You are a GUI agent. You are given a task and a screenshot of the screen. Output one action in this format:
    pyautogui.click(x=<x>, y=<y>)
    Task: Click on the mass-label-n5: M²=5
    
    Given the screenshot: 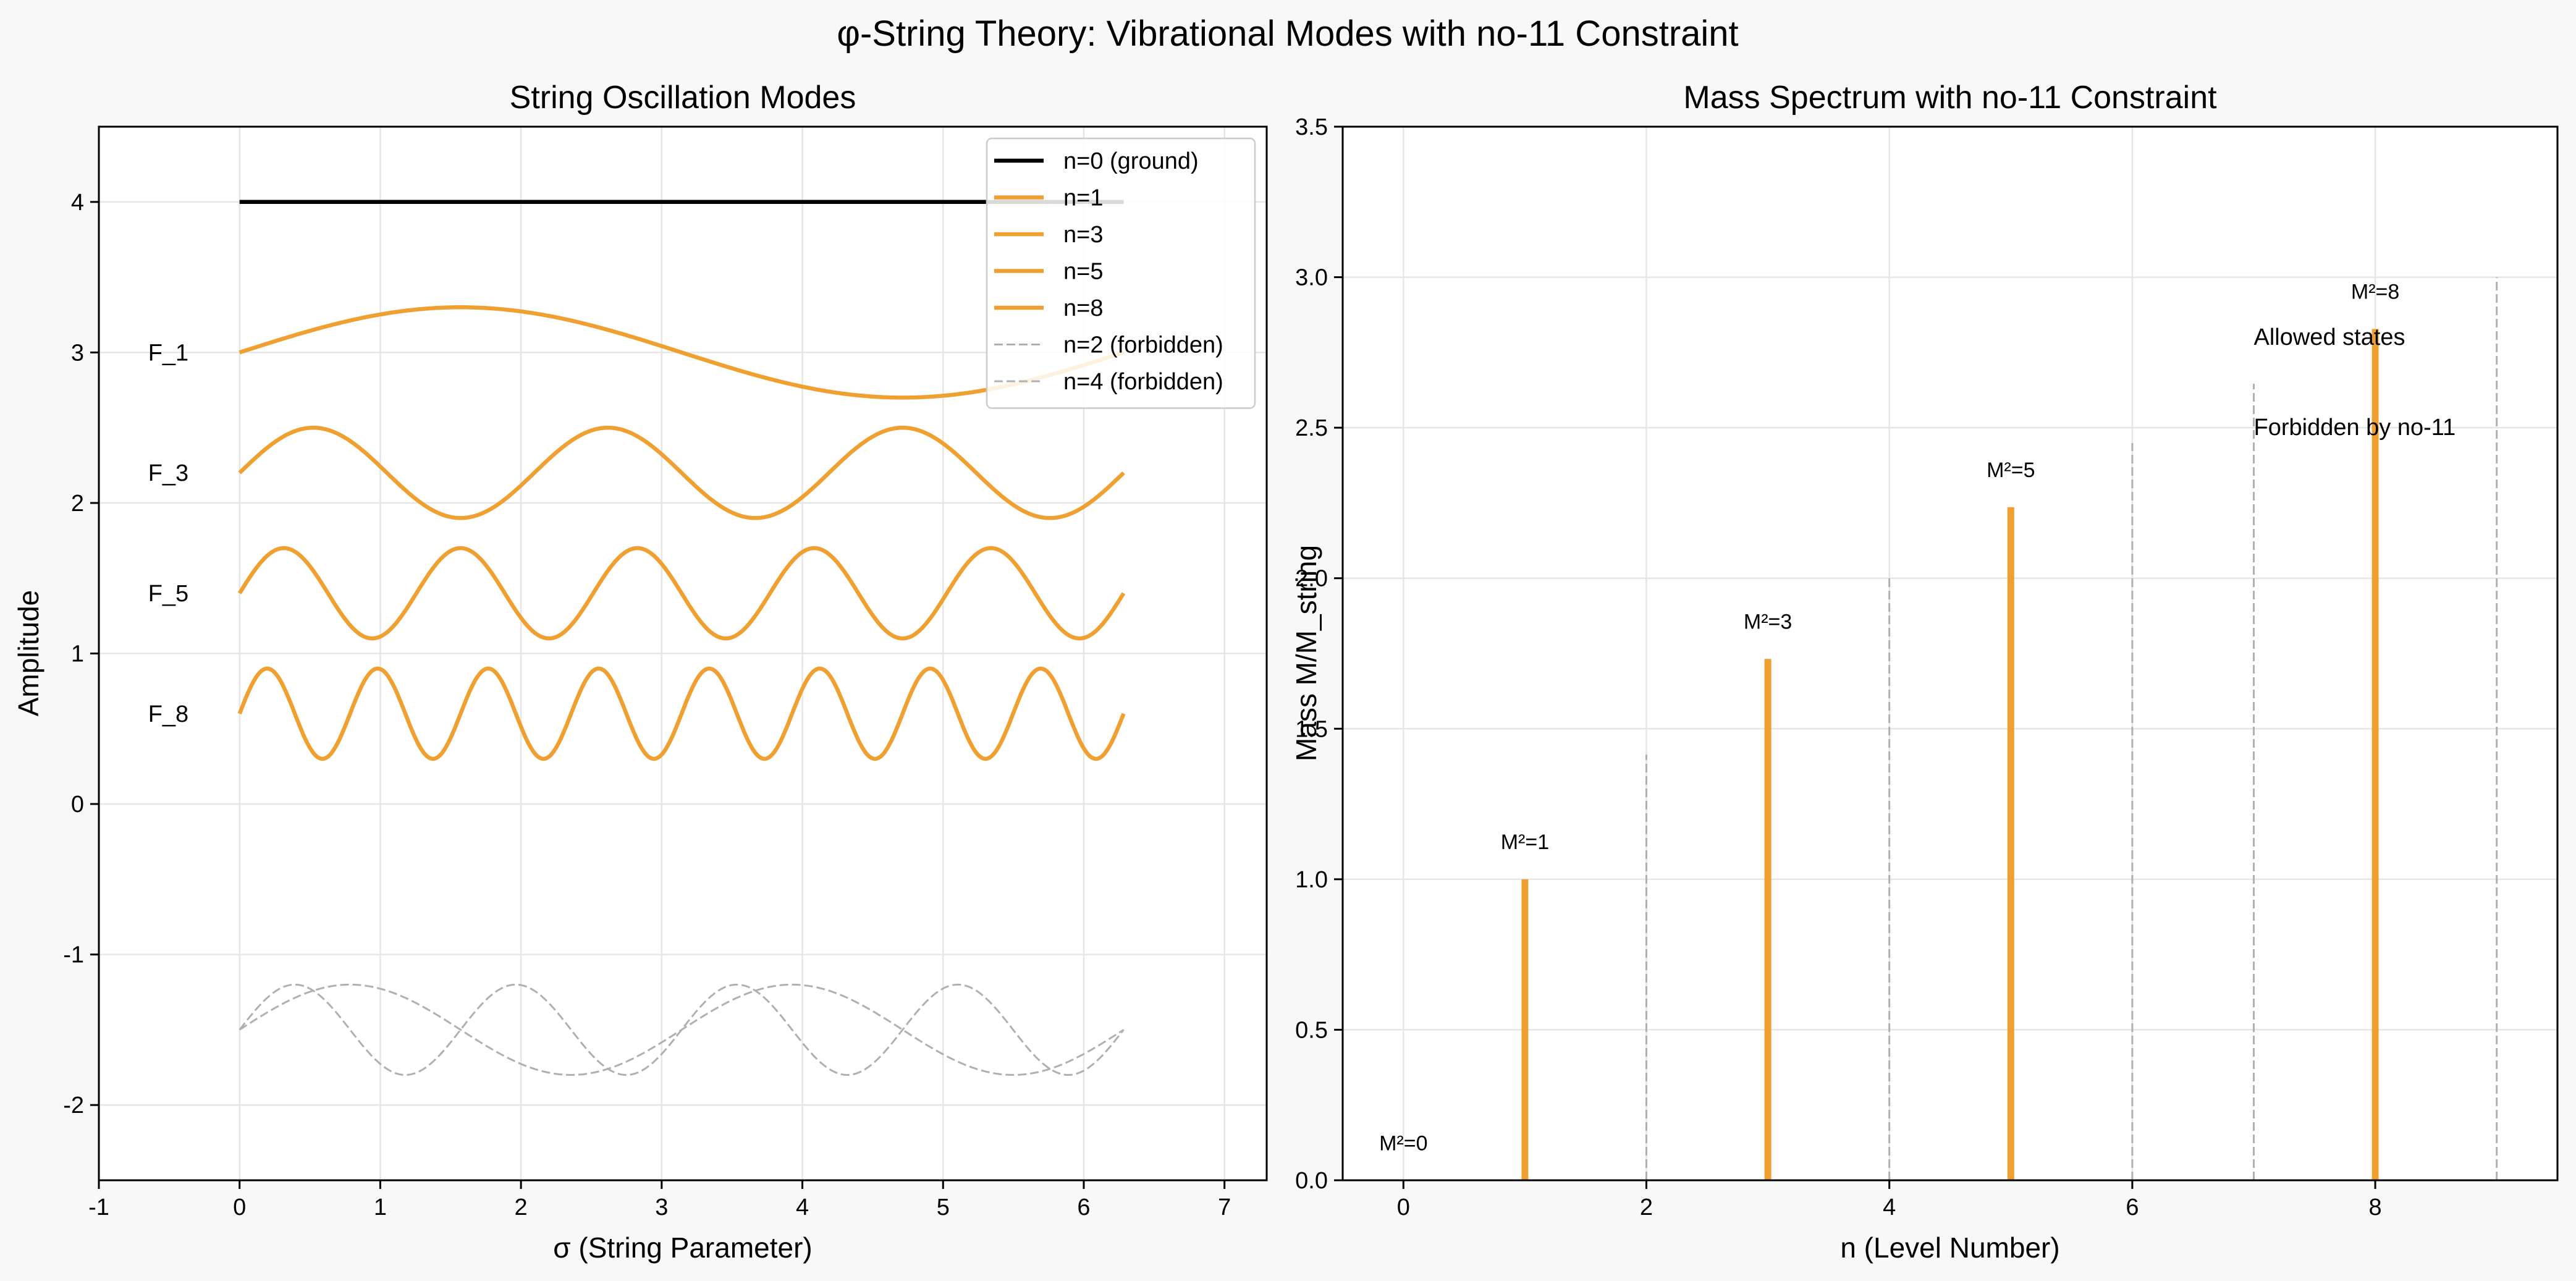 What is the action you would take?
    pyautogui.click(x=2011, y=470)
    